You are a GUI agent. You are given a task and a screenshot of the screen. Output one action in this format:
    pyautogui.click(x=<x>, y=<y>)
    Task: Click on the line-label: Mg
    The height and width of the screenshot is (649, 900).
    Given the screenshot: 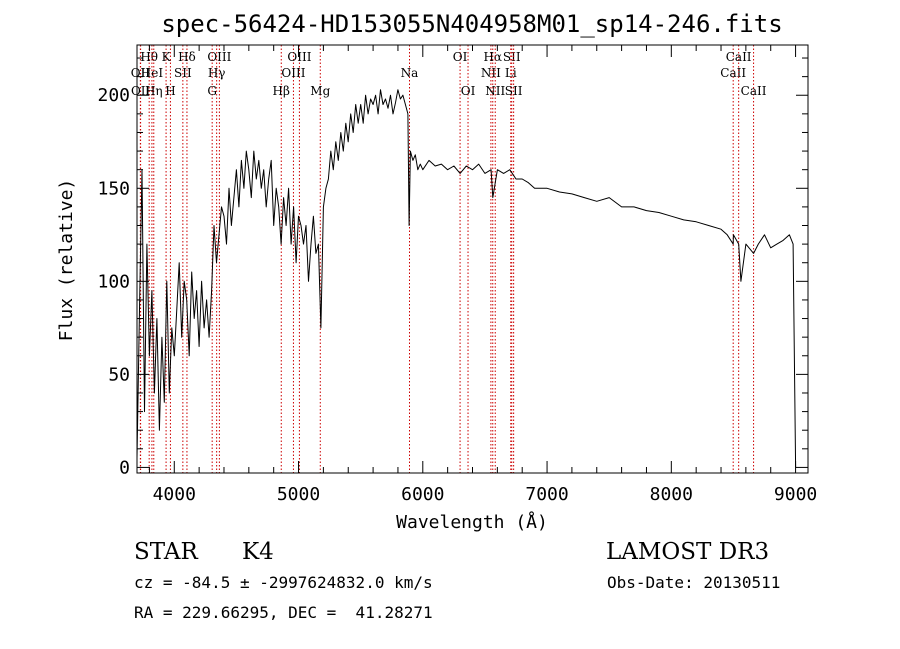 What is the action you would take?
    pyautogui.click(x=320, y=91)
    